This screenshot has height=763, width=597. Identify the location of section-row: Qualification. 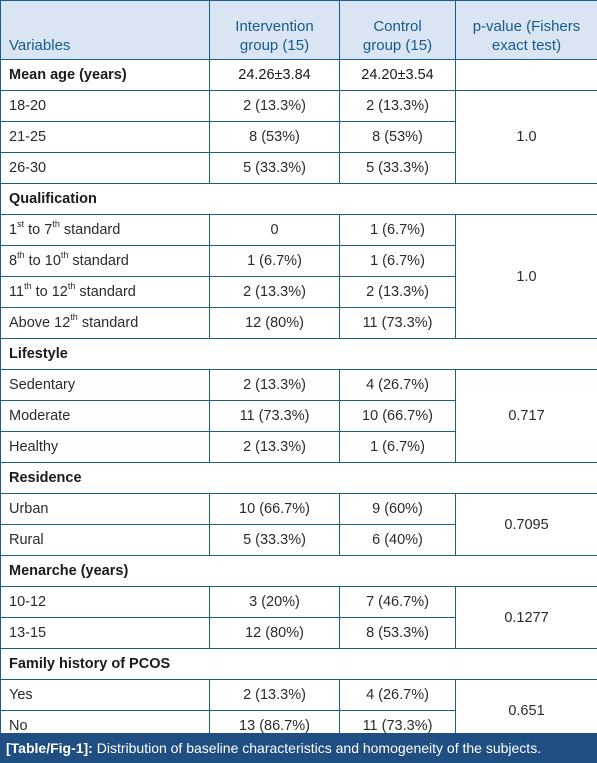
(298, 199).